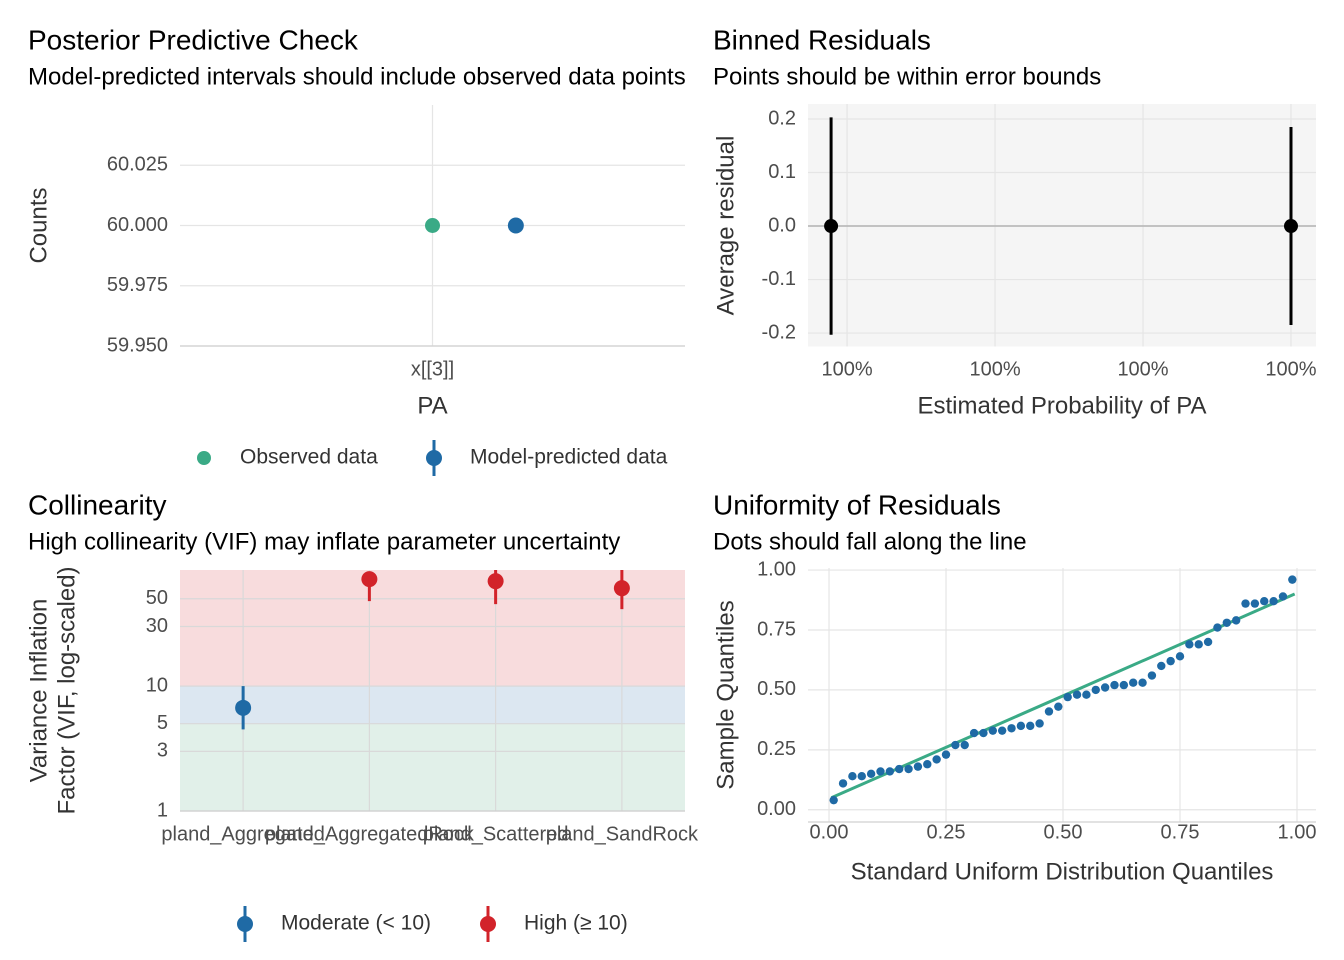 Image resolution: width=1344 pixels, height=960 pixels. What do you see at coordinates (137, 345) in the screenshot?
I see `y-tick-label: 59.950` at bounding box center [137, 345].